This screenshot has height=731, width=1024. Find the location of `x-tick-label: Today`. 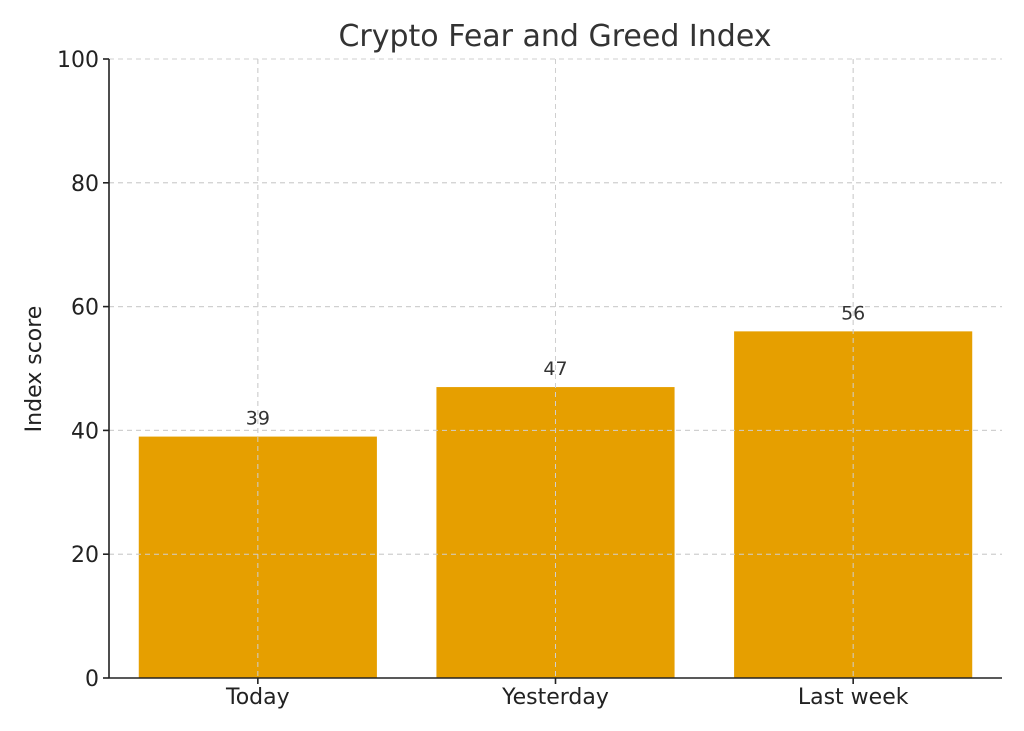

x-tick-label: Today is located at coordinates (257, 697).